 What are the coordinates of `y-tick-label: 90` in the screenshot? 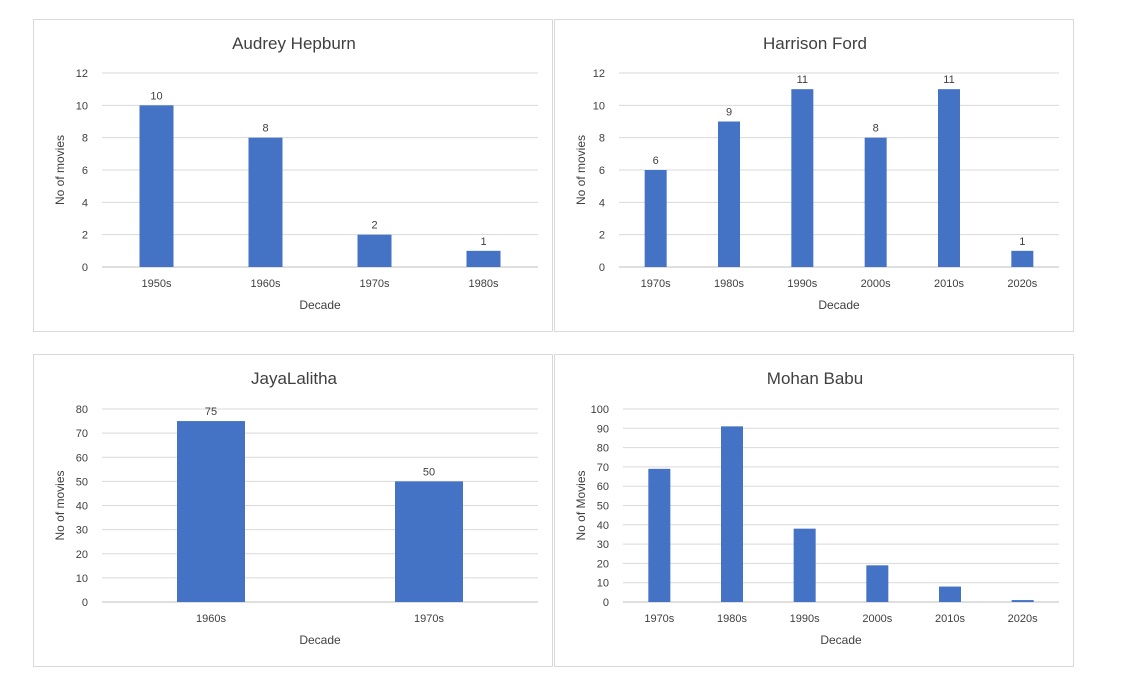 It's located at (603, 429).